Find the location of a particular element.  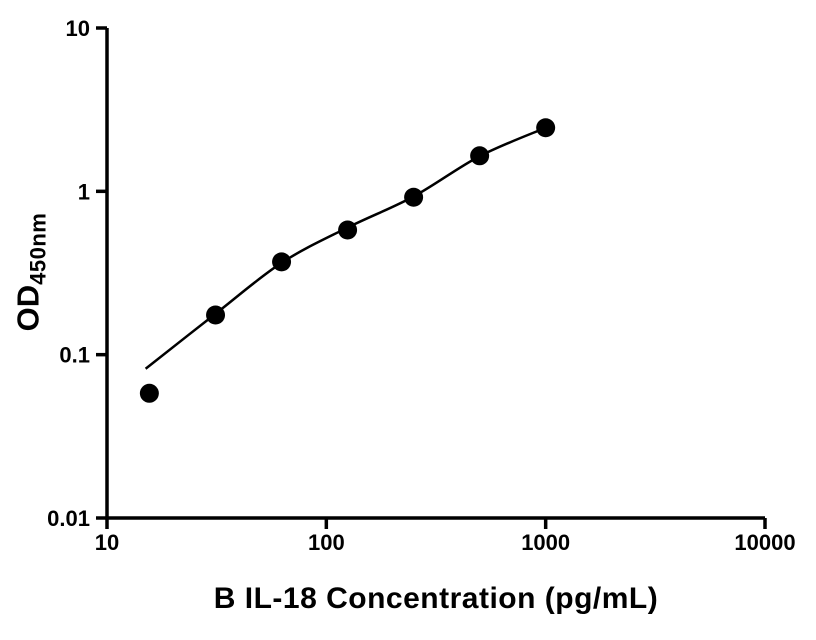

x-axis-tick-label: 10000 is located at coordinates (764, 542).